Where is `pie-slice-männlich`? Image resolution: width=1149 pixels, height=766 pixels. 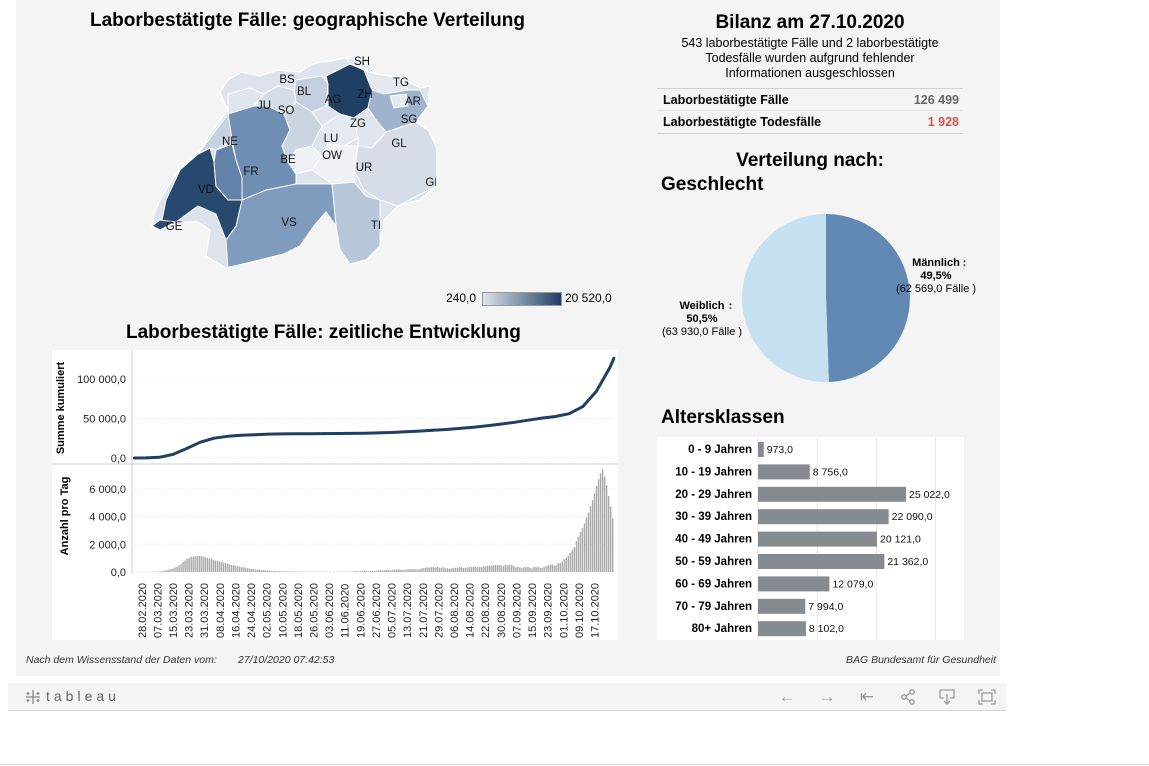
pie-slice-männlich is located at coordinates (868, 298).